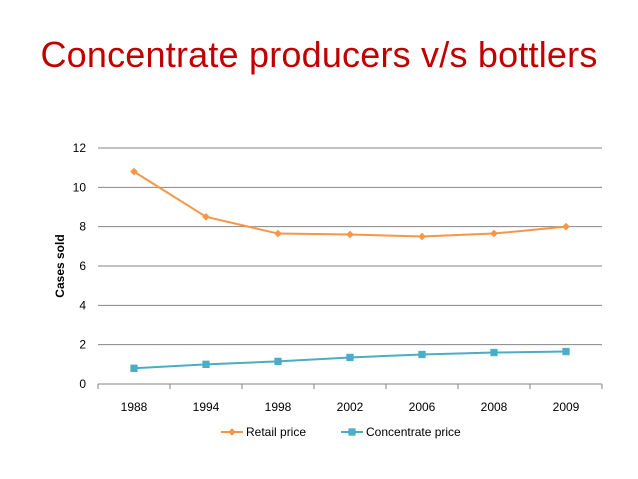 Image resolution: width=638 pixels, height=479 pixels. What do you see at coordinates (134, 407) in the screenshot?
I see `x-tick-label: 1988` at bounding box center [134, 407].